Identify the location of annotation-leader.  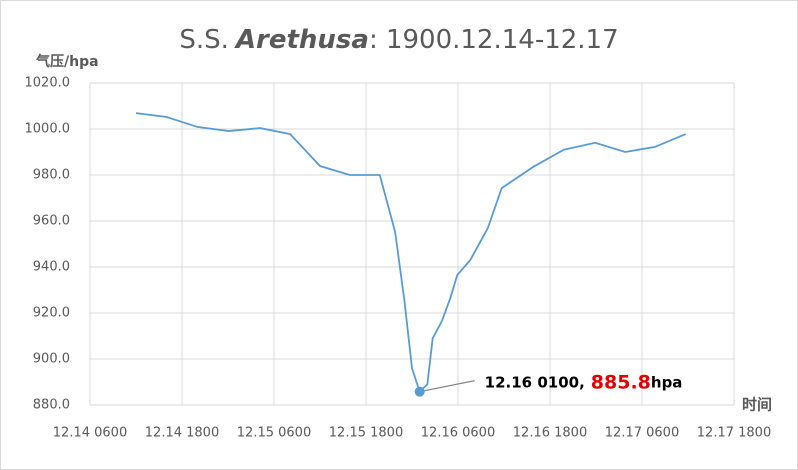
(447, 386).